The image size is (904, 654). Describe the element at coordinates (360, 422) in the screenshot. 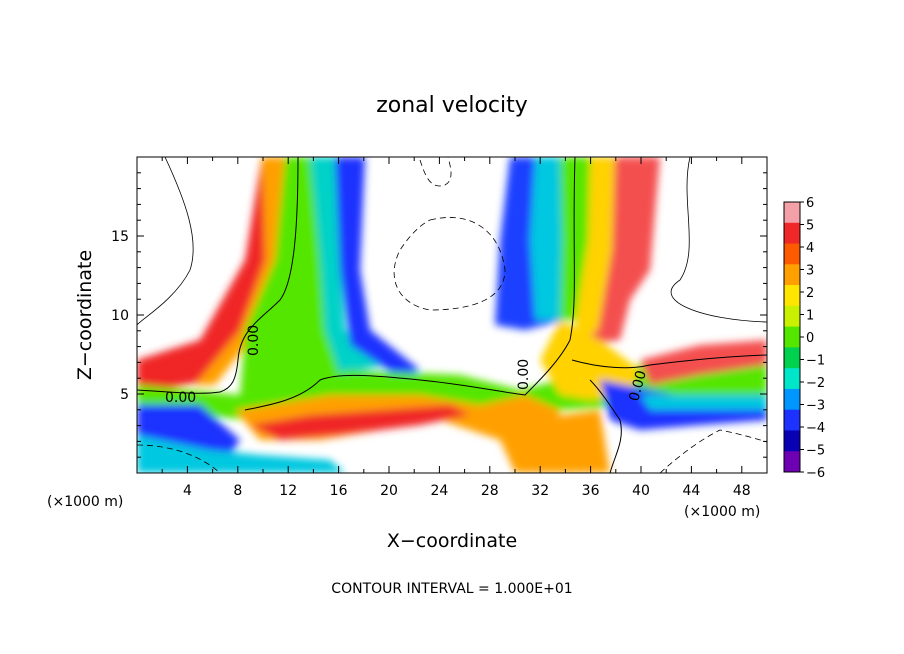

I see `field-low-jet-red` at that location.